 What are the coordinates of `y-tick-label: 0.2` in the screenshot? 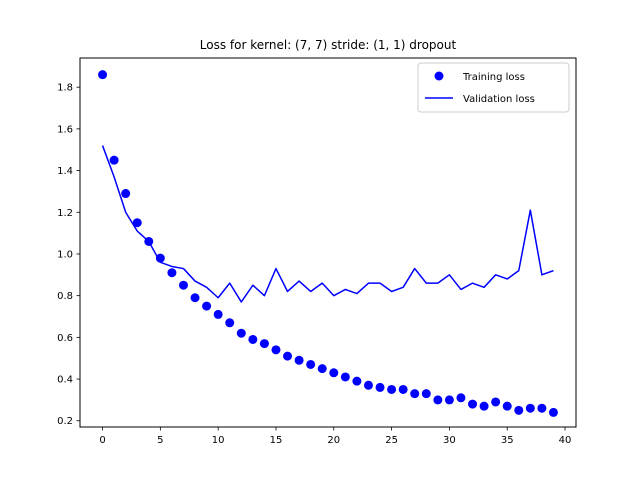 It's located at (65, 421).